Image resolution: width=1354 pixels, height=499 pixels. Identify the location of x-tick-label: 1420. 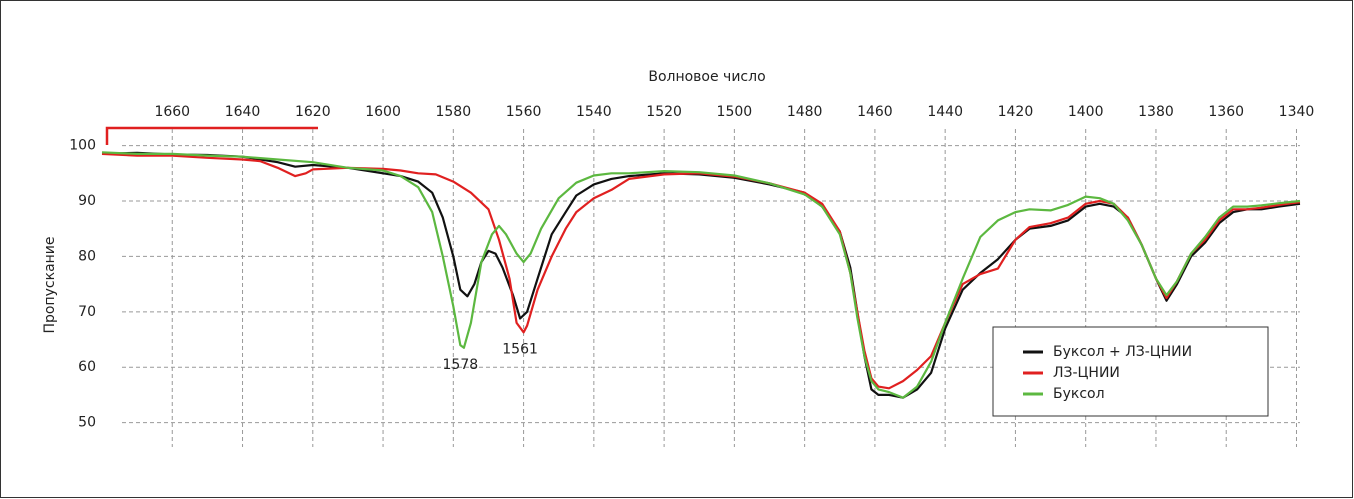
(1016, 112).